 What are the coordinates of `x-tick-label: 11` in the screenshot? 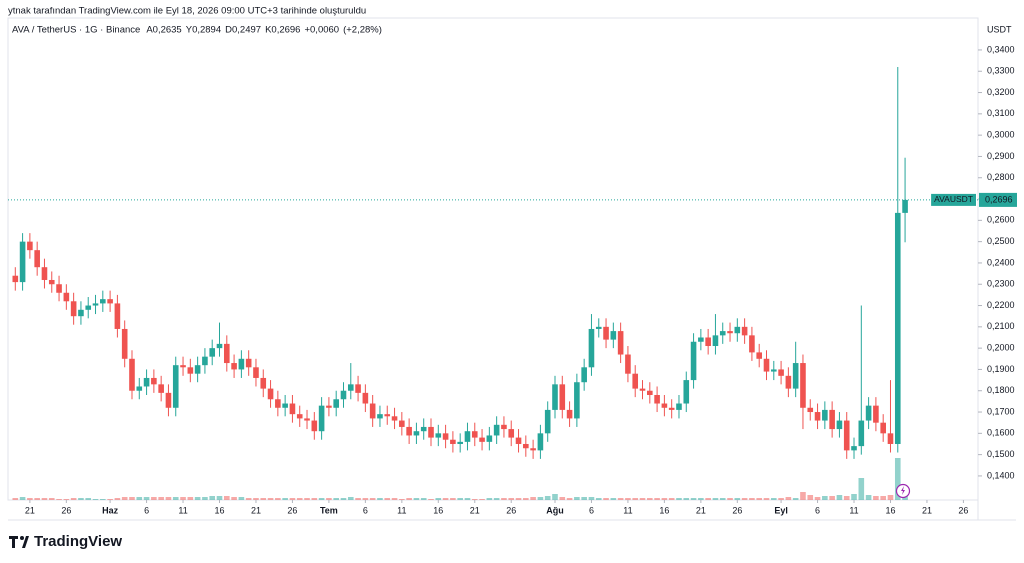 It's located at (401, 510).